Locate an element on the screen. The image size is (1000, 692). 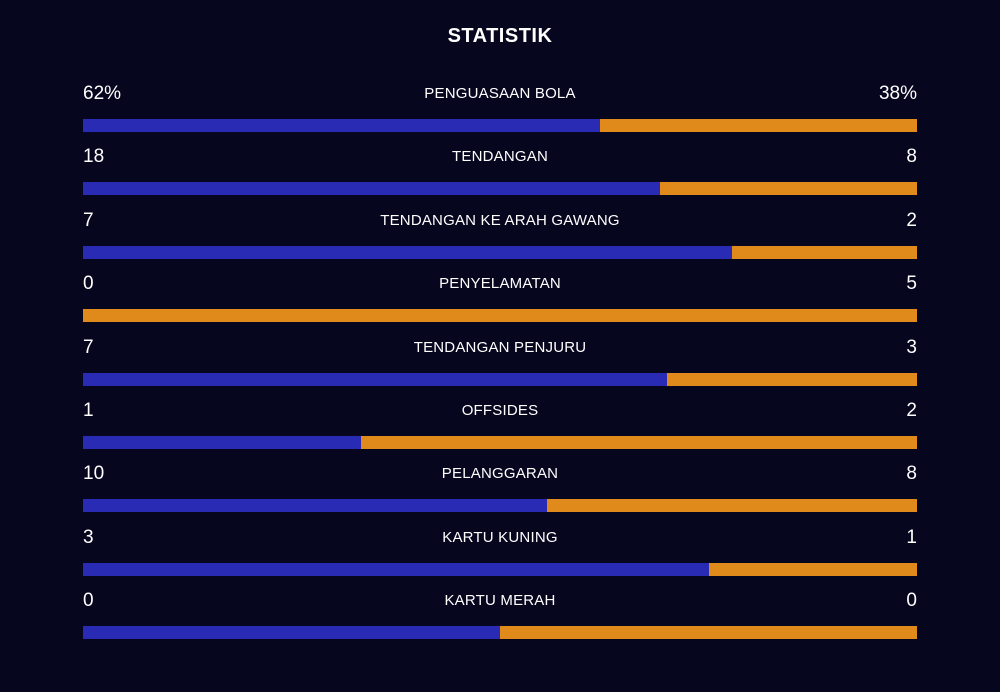
stat-label: TENDANGAN KE ARAH GAWANG is located at coordinates (500, 220).